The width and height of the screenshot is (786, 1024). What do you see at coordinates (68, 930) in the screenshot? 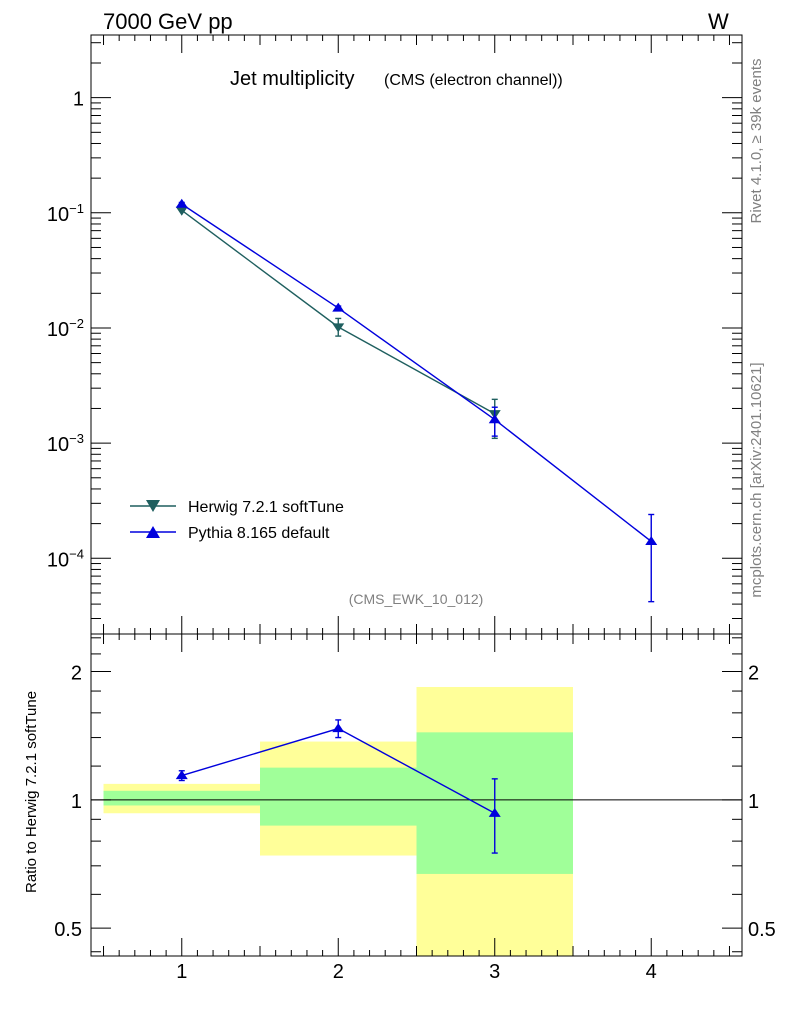
I see `ratio-y-tick-label-left: 0.5` at bounding box center [68, 930].